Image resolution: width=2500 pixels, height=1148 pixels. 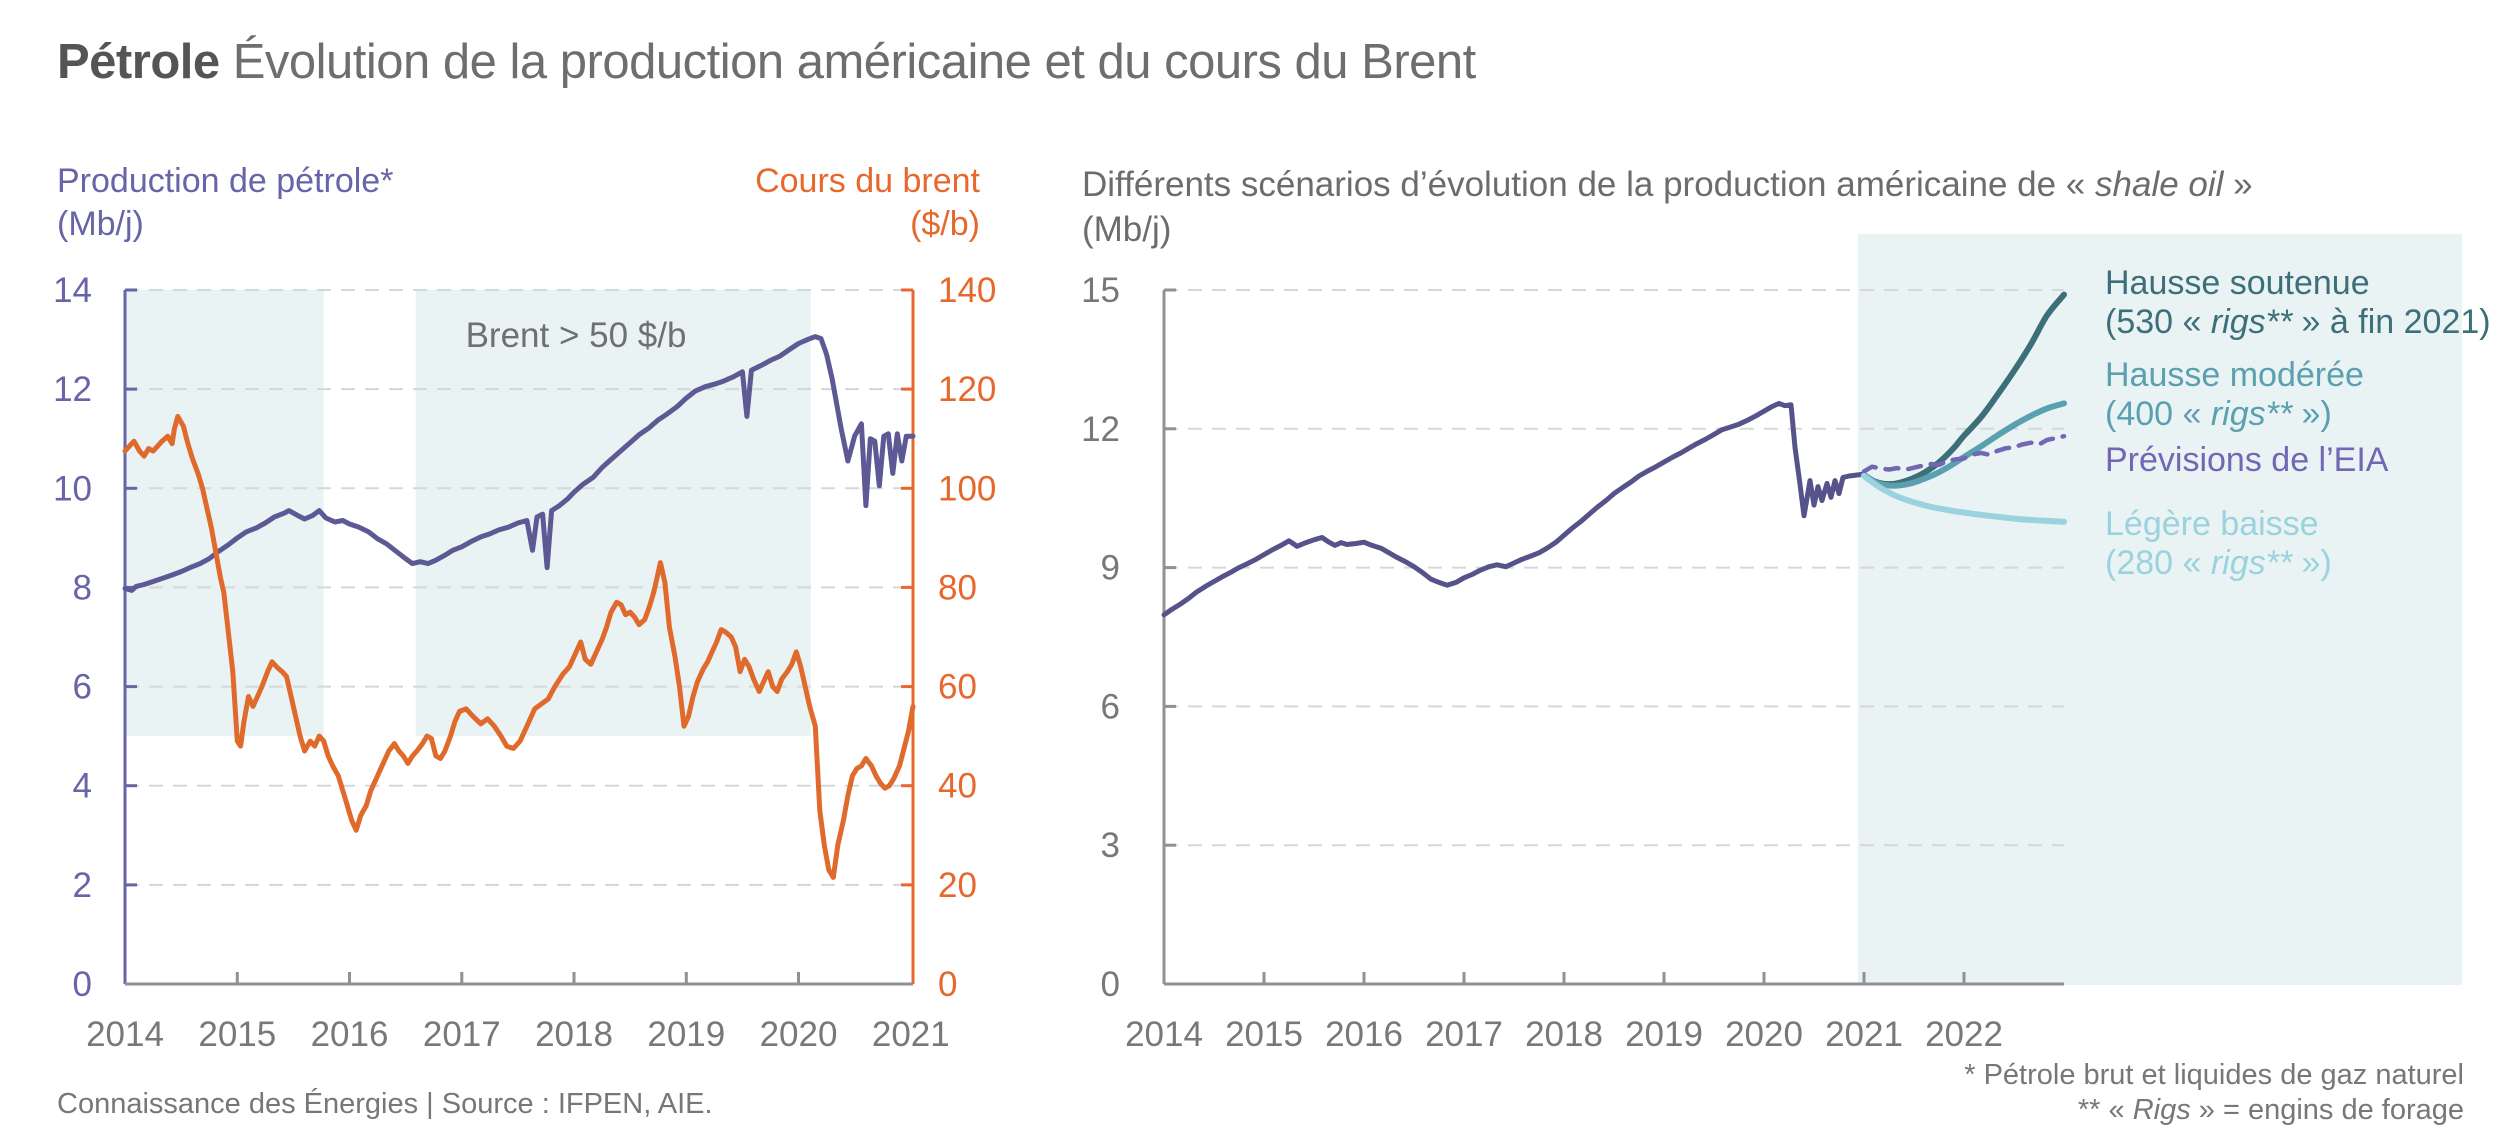 I want to click on legend-item-previsions-eia: Prévisions de l’EIA, so click(x=2246, y=460).